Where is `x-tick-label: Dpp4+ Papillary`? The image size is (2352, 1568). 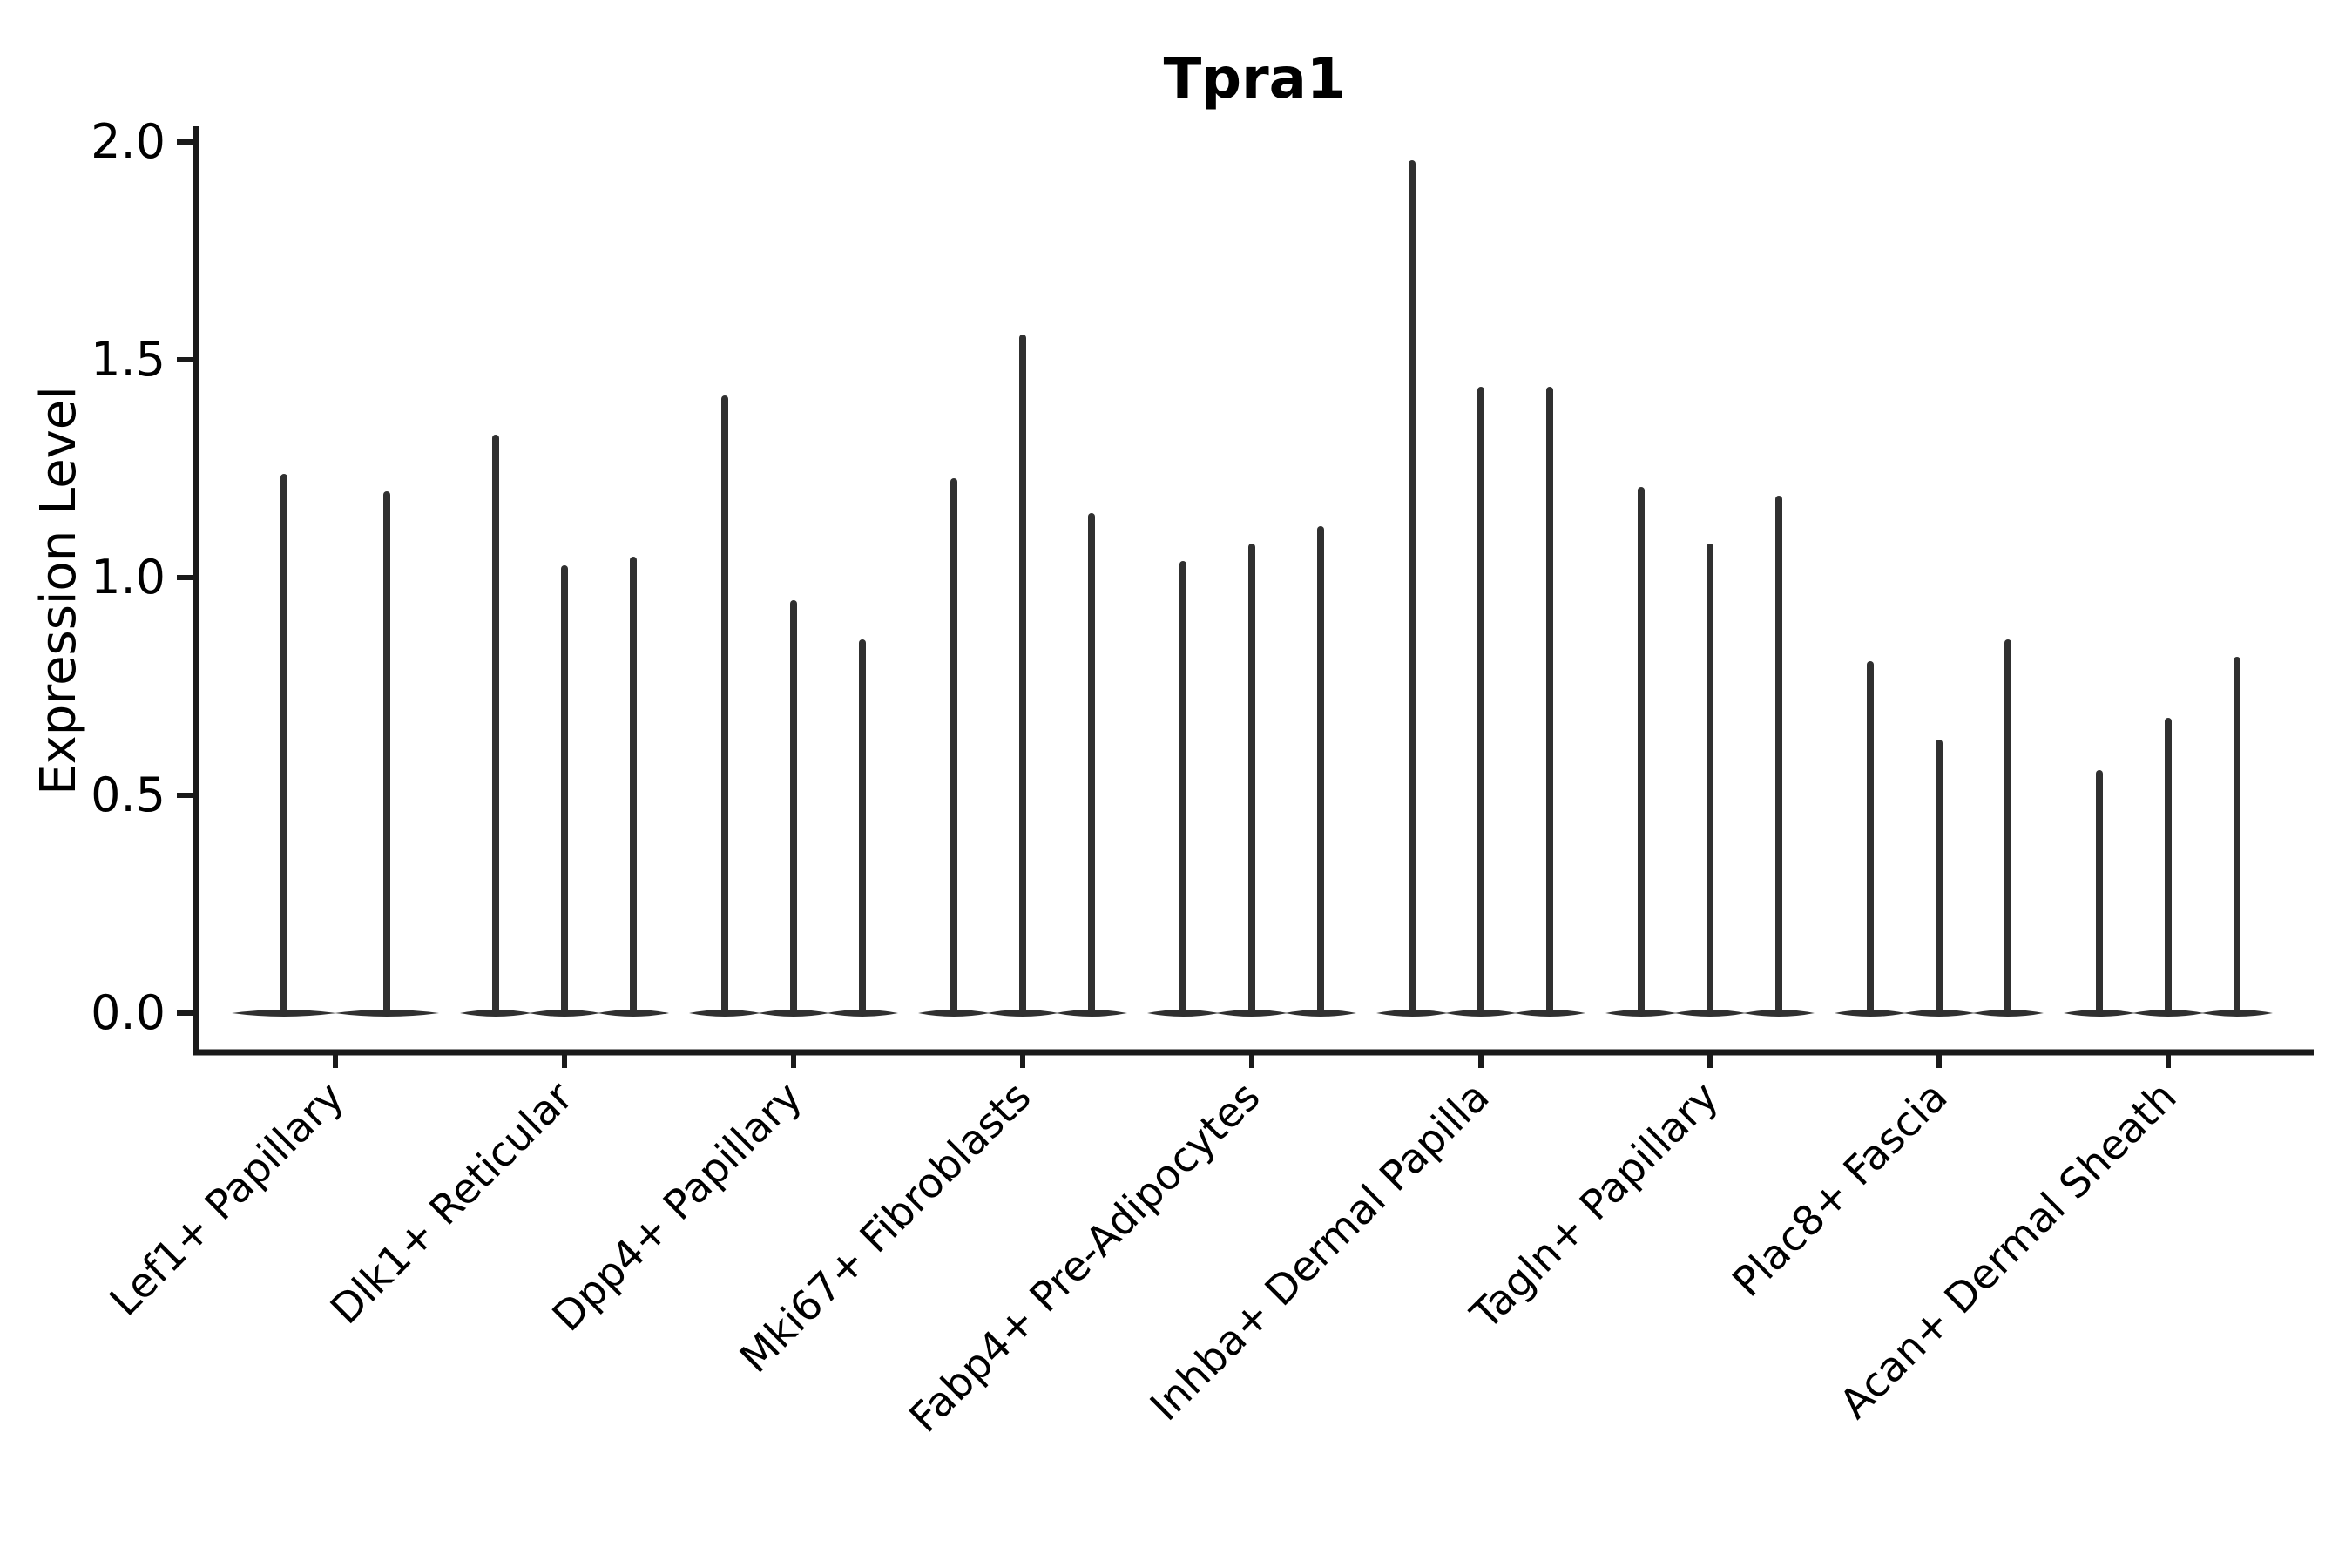 x-tick-label: Dpp4+ Papillary is located at coordinates (678, 1207).